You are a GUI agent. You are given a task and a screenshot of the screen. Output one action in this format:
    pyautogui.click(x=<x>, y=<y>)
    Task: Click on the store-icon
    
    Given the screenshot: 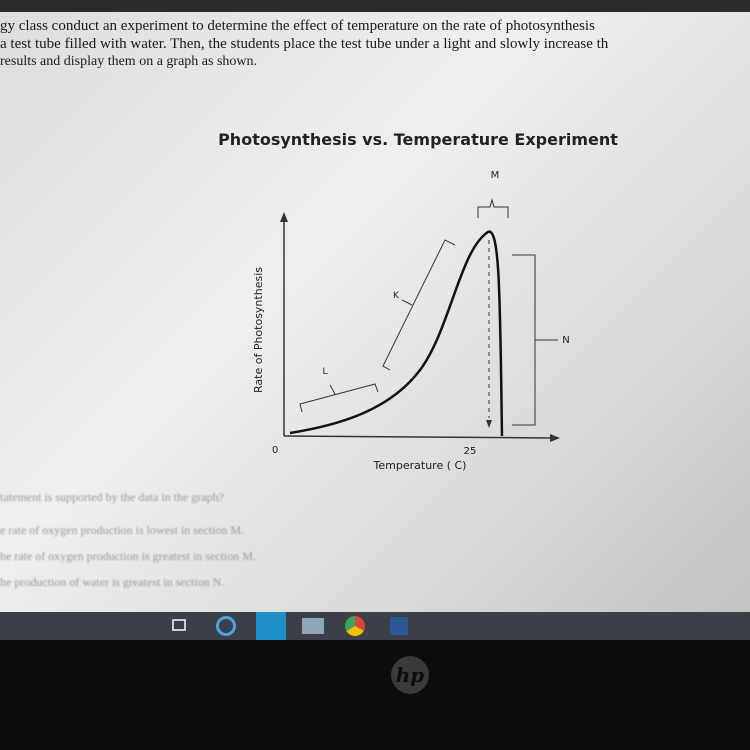 What is the action you would take?
    pyautogui.click(x=271, y=626)
    